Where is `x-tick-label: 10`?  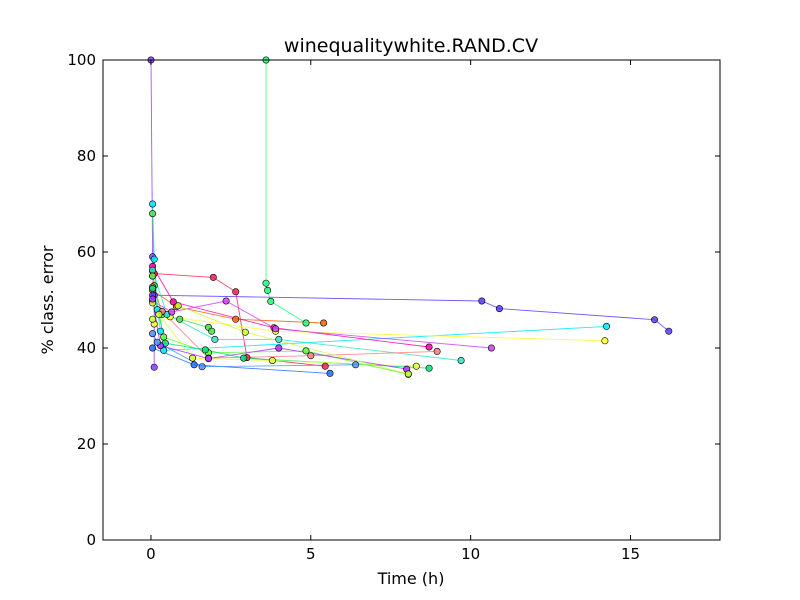 x-tick-label: 10 is located at coordinates (470, 554).